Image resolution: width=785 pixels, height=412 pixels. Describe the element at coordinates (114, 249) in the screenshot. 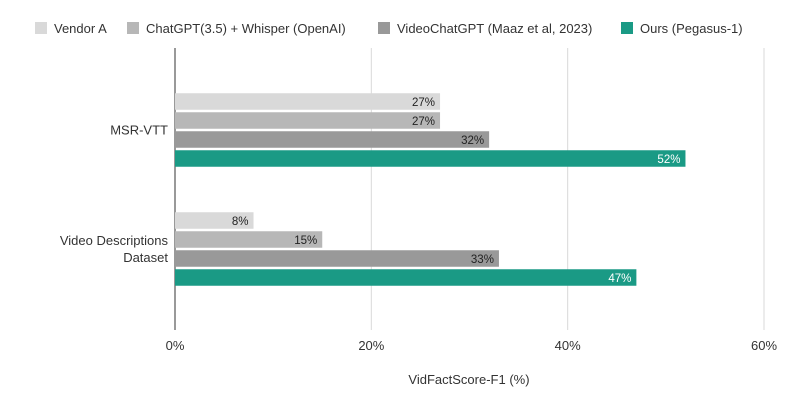

I see `category-label: Video Descriptions Dataset` at that location.